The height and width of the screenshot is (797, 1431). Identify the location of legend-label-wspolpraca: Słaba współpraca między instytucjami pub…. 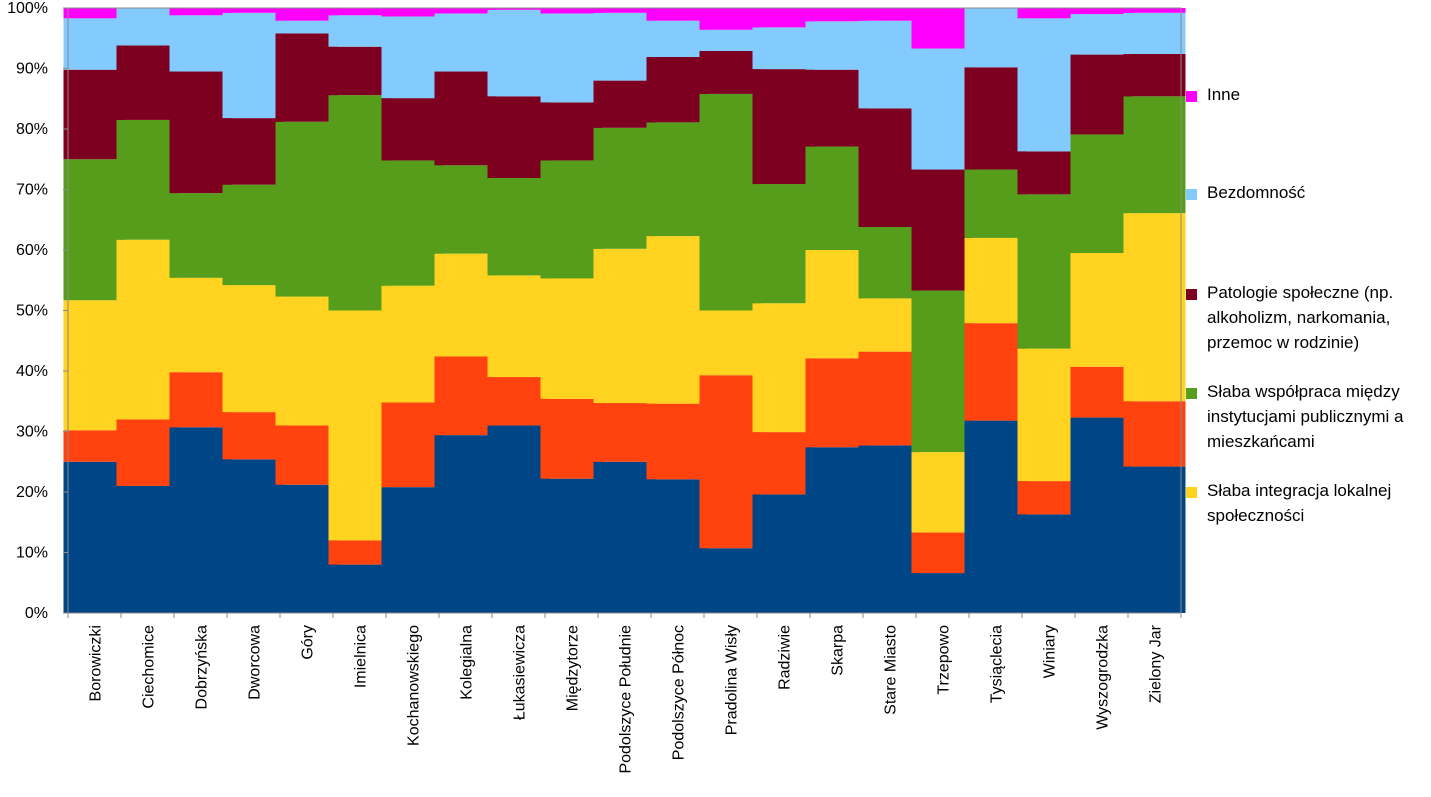
(1305, 416).